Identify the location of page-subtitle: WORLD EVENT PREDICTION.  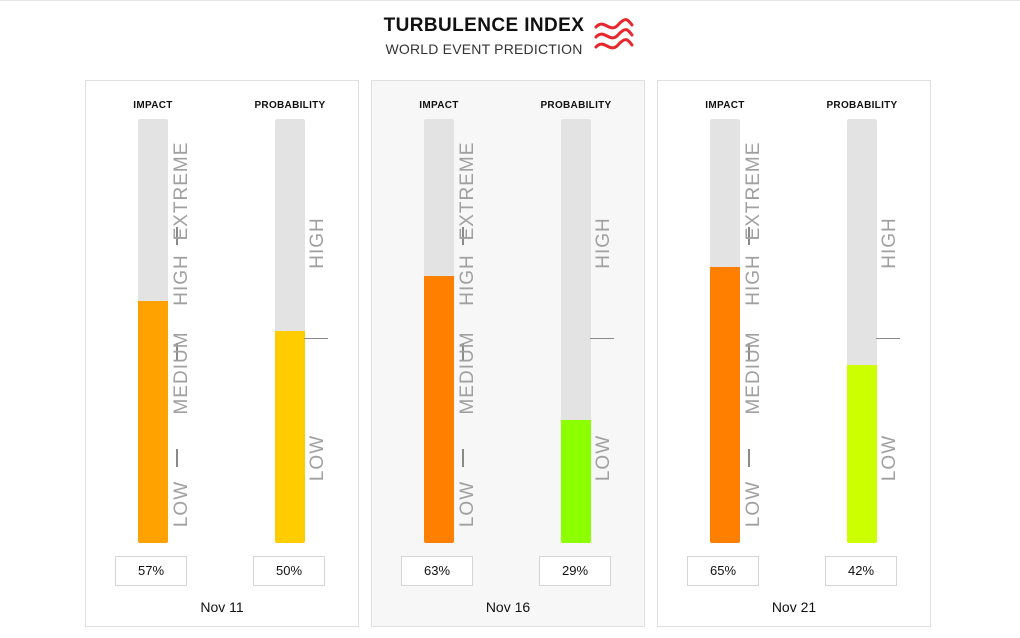
(484, 49).